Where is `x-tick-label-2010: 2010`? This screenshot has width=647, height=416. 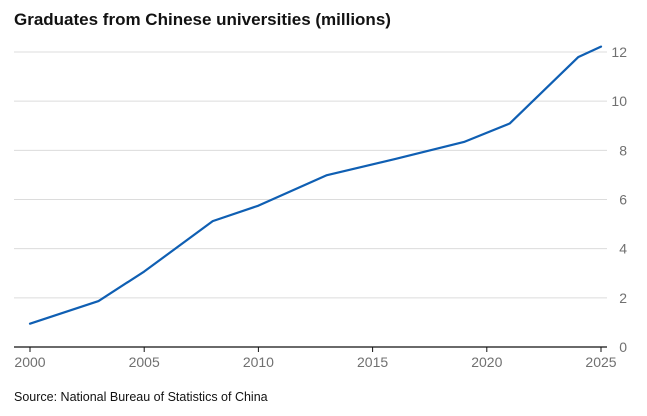 x-tick-label-2010: 2010 is located at coordinates (258, 362).